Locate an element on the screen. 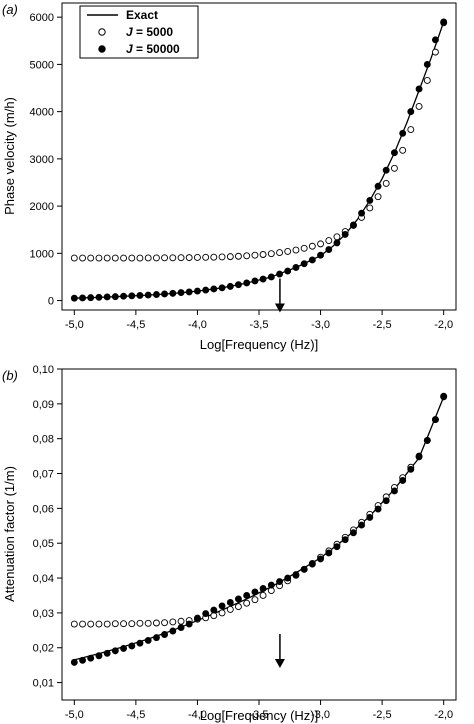 This screenshot has height=724, width=474. y-tick-label: 0,06 is located at coordinates (43, 509).